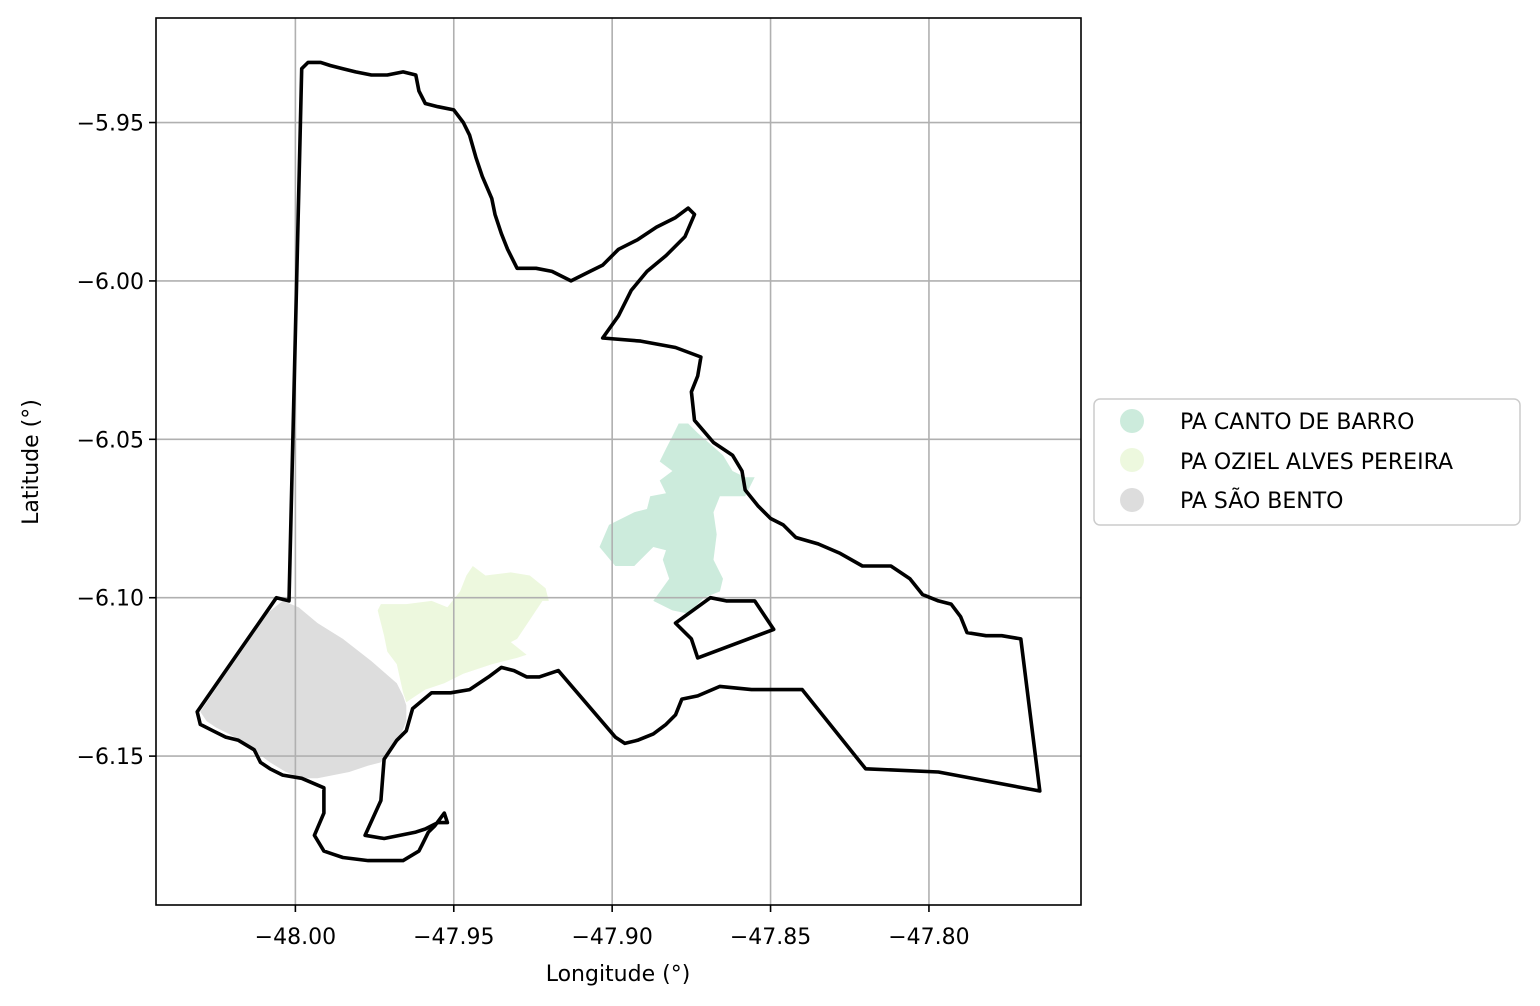  I want to click on legend-marker-canto-de-barro, so click(1132, 421).